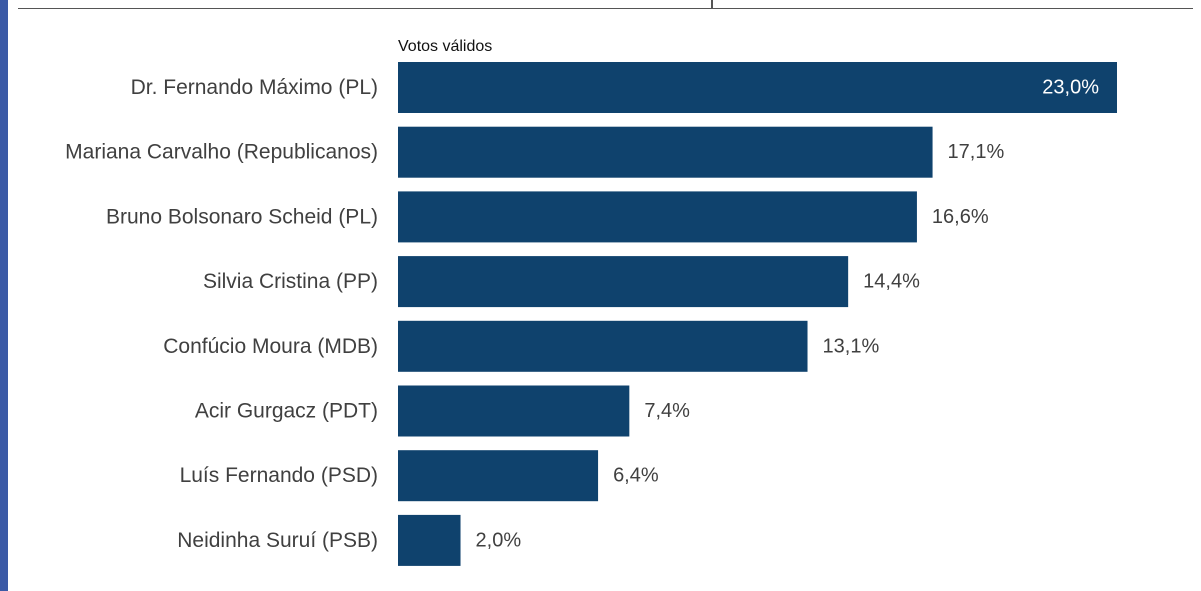 The height and width of the screenshot is (591, 1201). Describe the element at coordinates (254, 87) in the screenshot. I see `category-label-0: Dr. Fernando Máximo (PL)` at that location.